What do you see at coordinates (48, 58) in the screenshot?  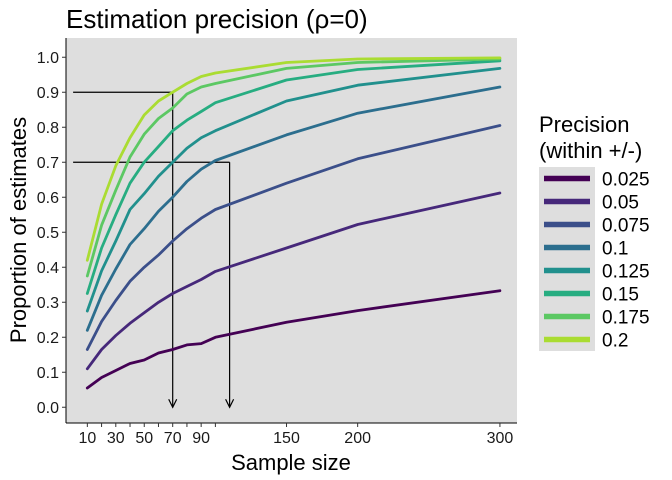 I see `y-tick-label: 1.0` at bounding box center [48, 58].